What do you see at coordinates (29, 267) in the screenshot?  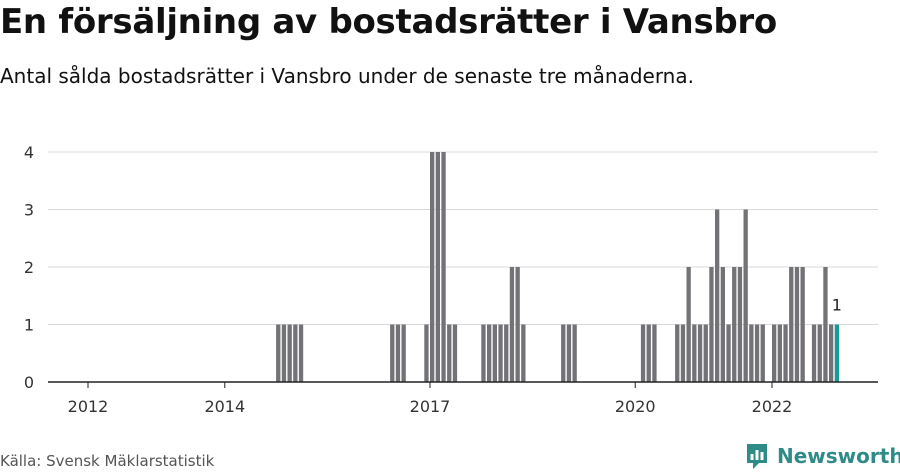 I see `y-tick-label: 2` at bounding box center [29, 267].